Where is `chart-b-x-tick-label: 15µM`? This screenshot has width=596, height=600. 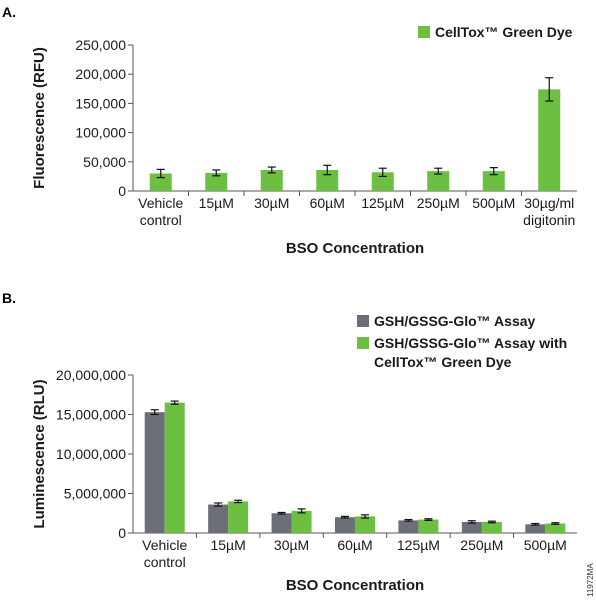
chart-b-x-tick-label: 15µM is located at coordinates (227, 545).